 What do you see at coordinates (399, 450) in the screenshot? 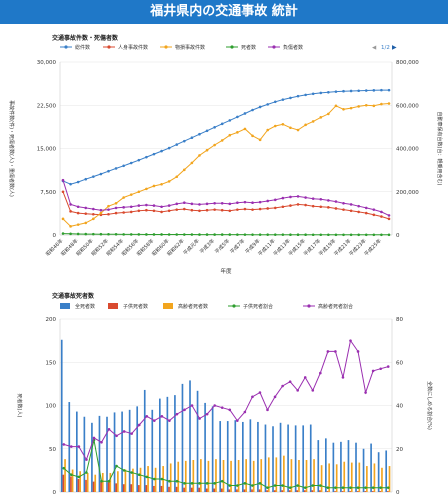
I see `y-tick-label-right: 20` at bounding box center [399, 450].